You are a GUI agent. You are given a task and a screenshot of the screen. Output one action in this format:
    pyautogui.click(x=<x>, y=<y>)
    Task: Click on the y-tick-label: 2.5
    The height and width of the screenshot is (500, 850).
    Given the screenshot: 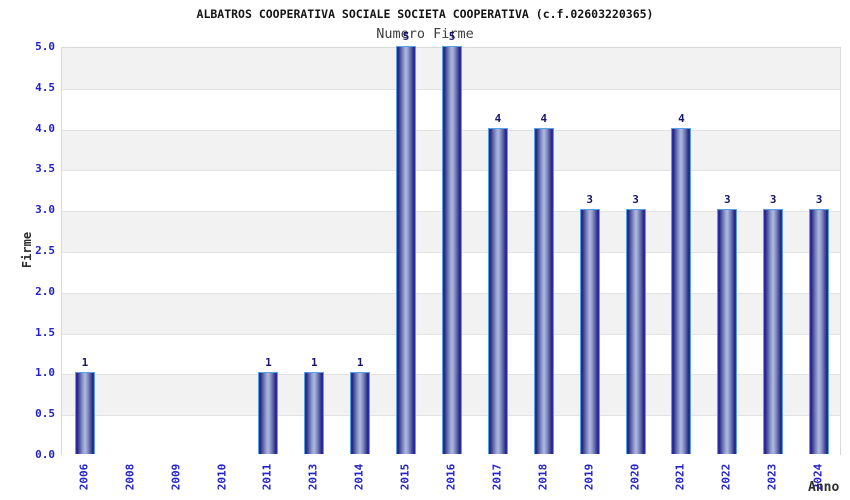 What is the action you would take?
    pyautogui.click(x=45, y=250)
    